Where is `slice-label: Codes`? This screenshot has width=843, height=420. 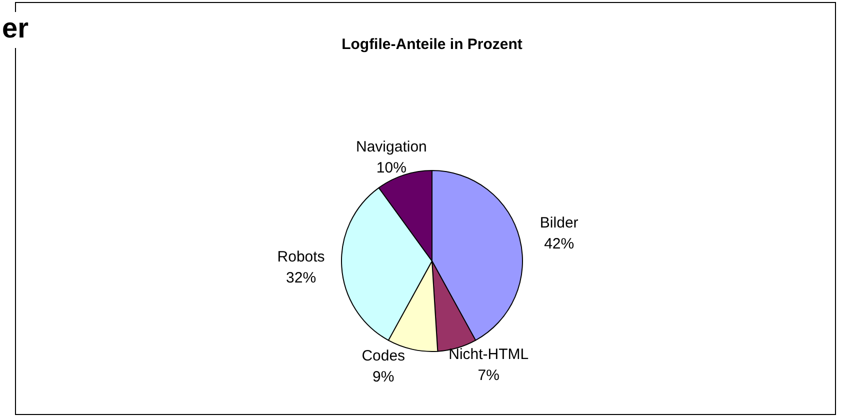 slice-label: Codes is located at coordinates (384, 356).